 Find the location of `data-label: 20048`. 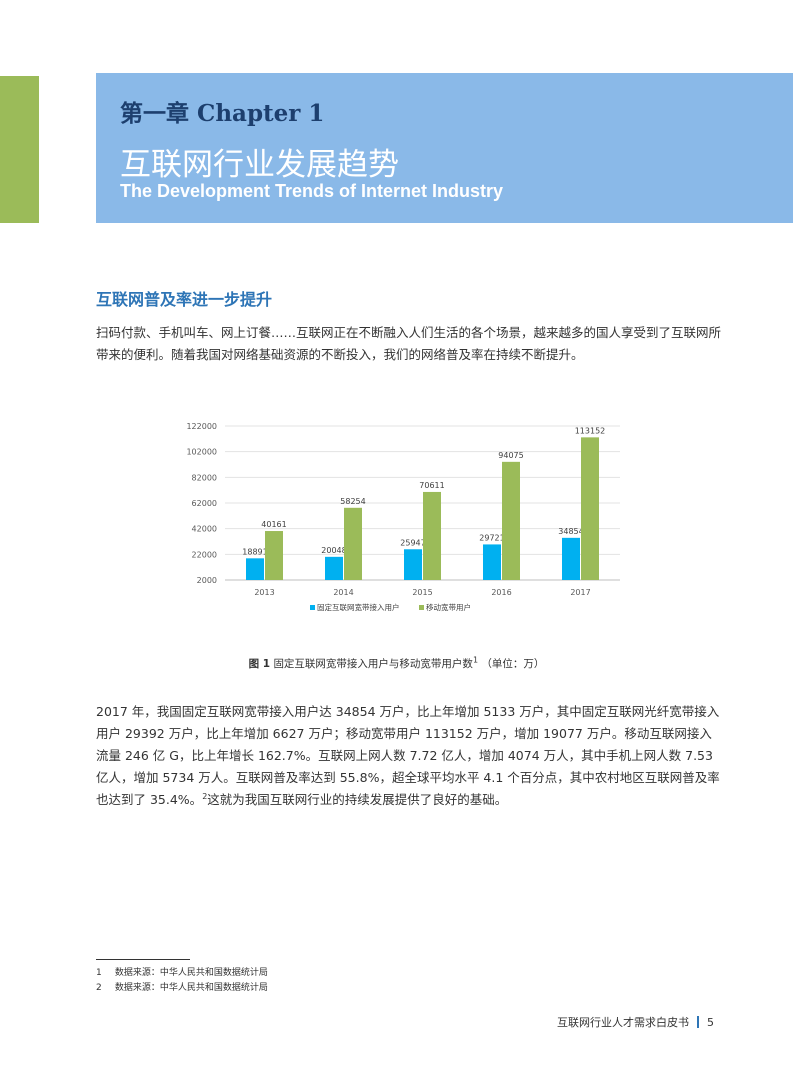

data-label: 20048 is located at coordinates (333, 550).